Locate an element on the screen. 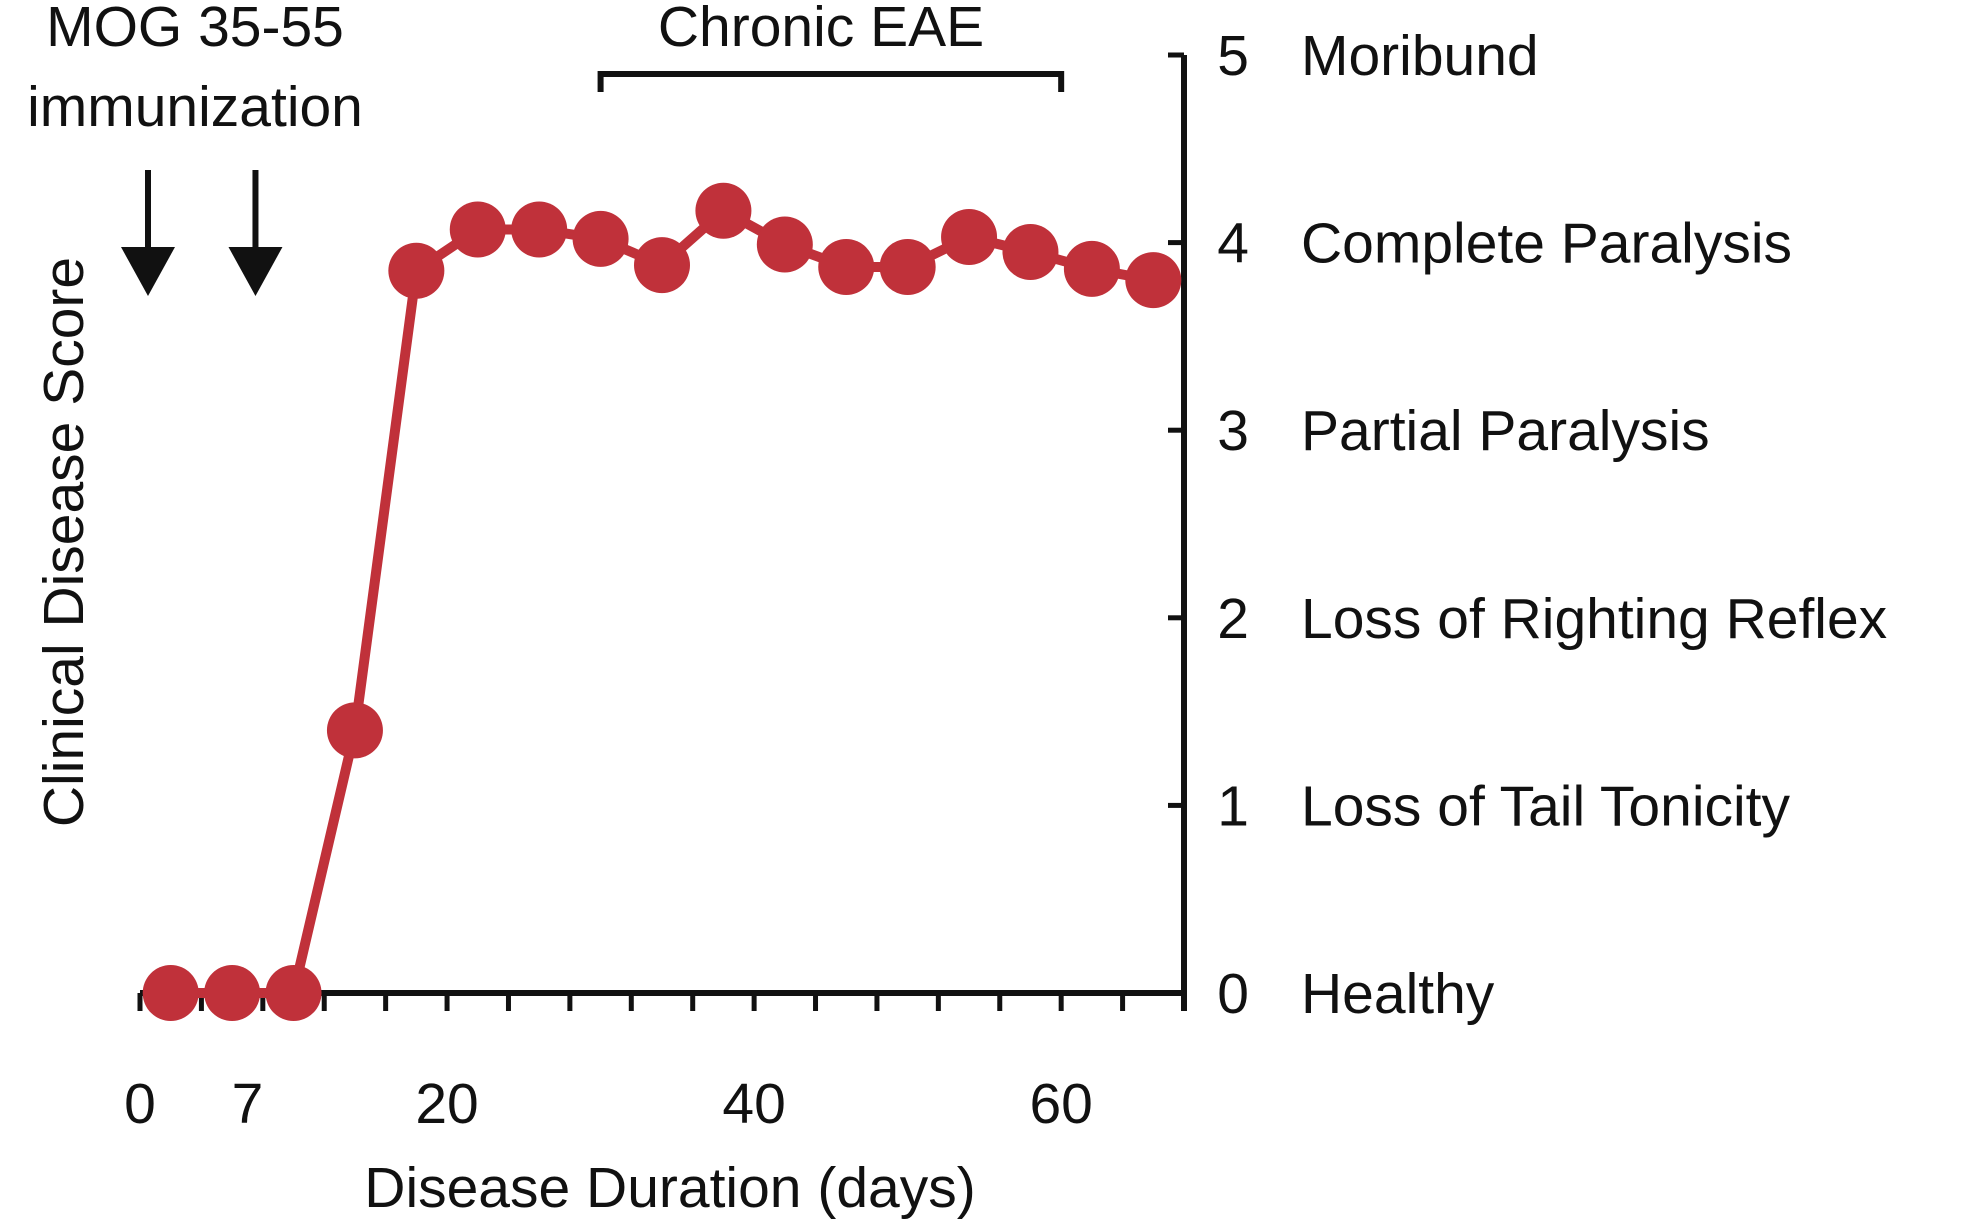  y-tick-description: Healthy is located at coordinates (1398, 994).